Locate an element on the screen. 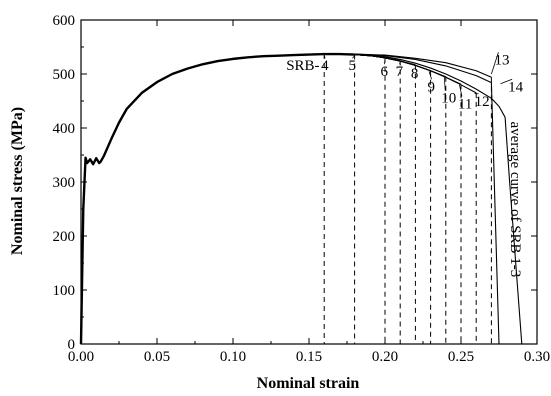 The height and width of the screenshot is (396, 551). y-tick-label-5: 500 is located at coordinates (64, 75).